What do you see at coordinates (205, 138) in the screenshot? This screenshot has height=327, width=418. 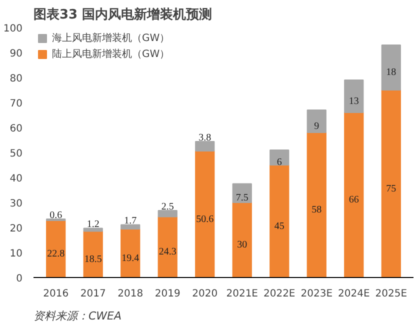 I see `data-label: 3.8` at bounding box center [205, 138].